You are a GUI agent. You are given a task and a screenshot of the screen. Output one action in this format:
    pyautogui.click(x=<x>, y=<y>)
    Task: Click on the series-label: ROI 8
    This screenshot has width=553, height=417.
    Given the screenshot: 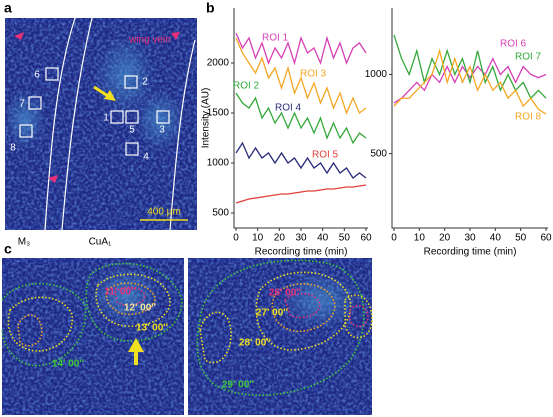 What is the action you would take?
    pyautogui.click(x=528, y=117)
    